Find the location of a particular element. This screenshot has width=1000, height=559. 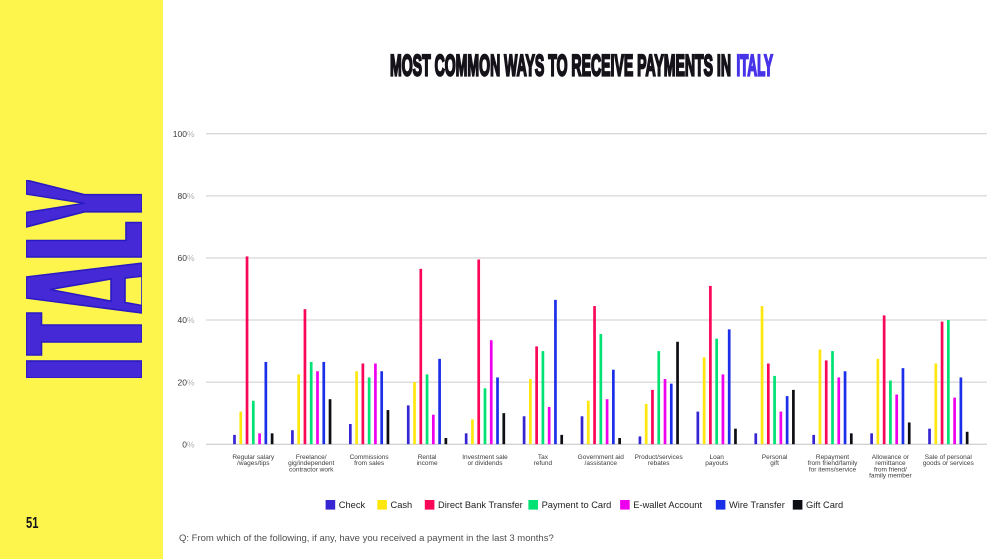

svg-text: 20% is located at coordinates (185, 382).